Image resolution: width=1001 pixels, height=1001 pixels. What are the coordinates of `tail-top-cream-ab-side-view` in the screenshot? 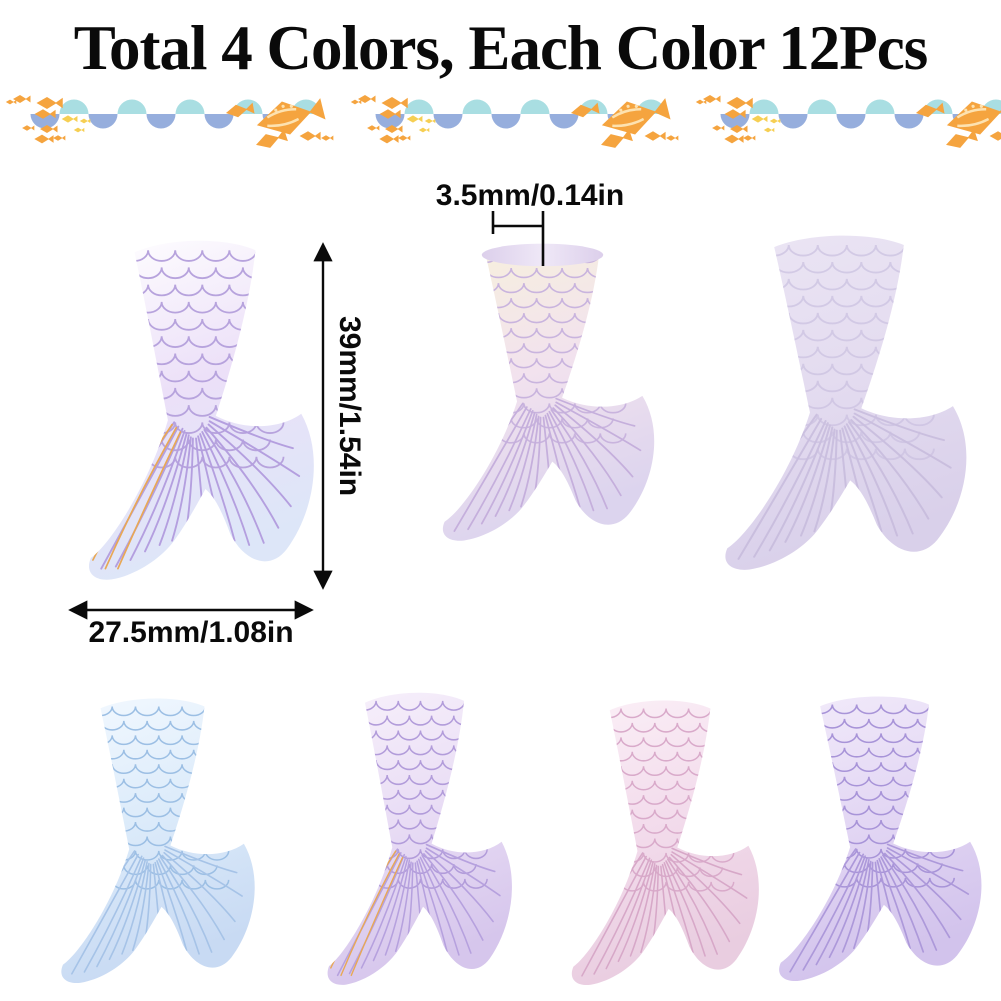 It's located at (548, 392).